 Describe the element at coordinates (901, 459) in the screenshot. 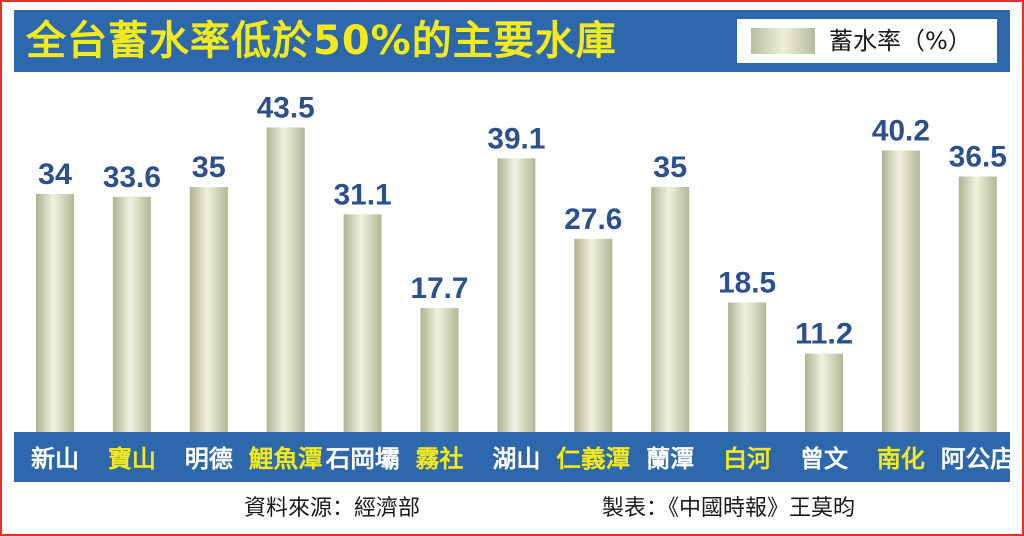

I see `category-label: 南化` at that location.